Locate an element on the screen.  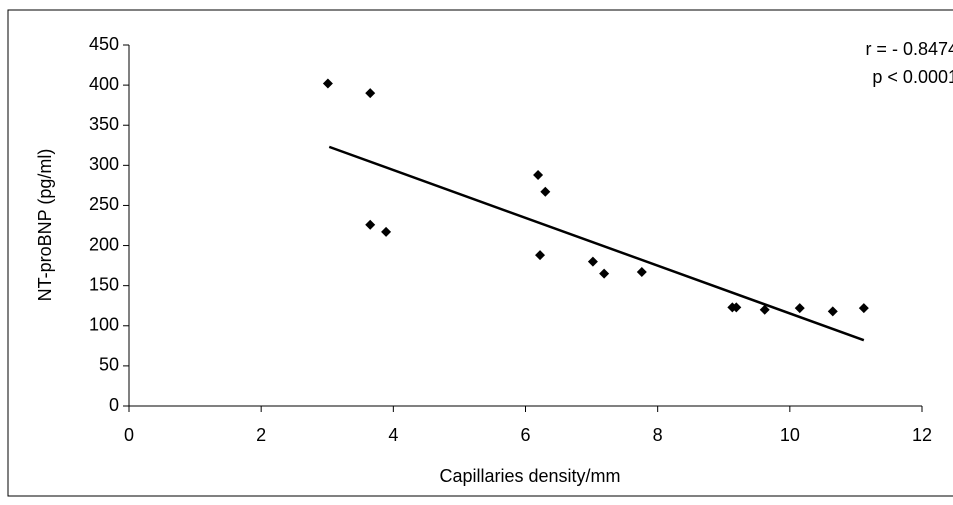
y-tick-label: 50 is located at coordinates (109, 365).